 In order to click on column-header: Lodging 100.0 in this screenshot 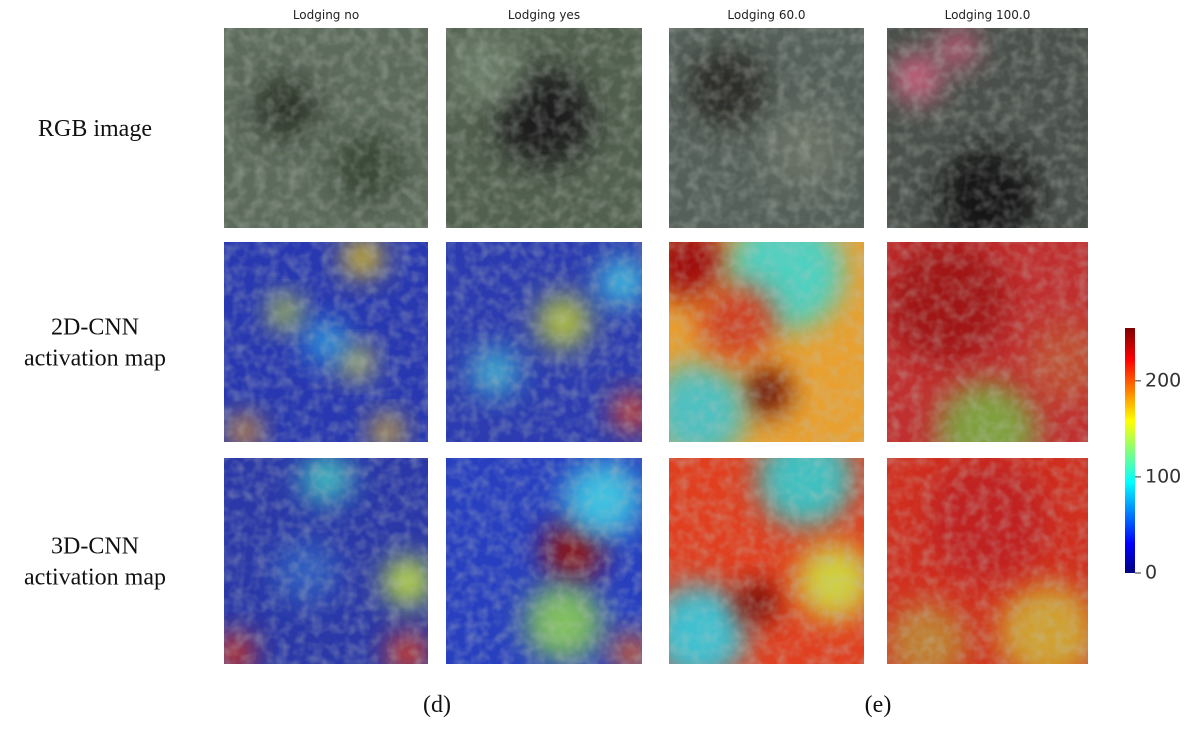, I will do `click(988, 15)`.